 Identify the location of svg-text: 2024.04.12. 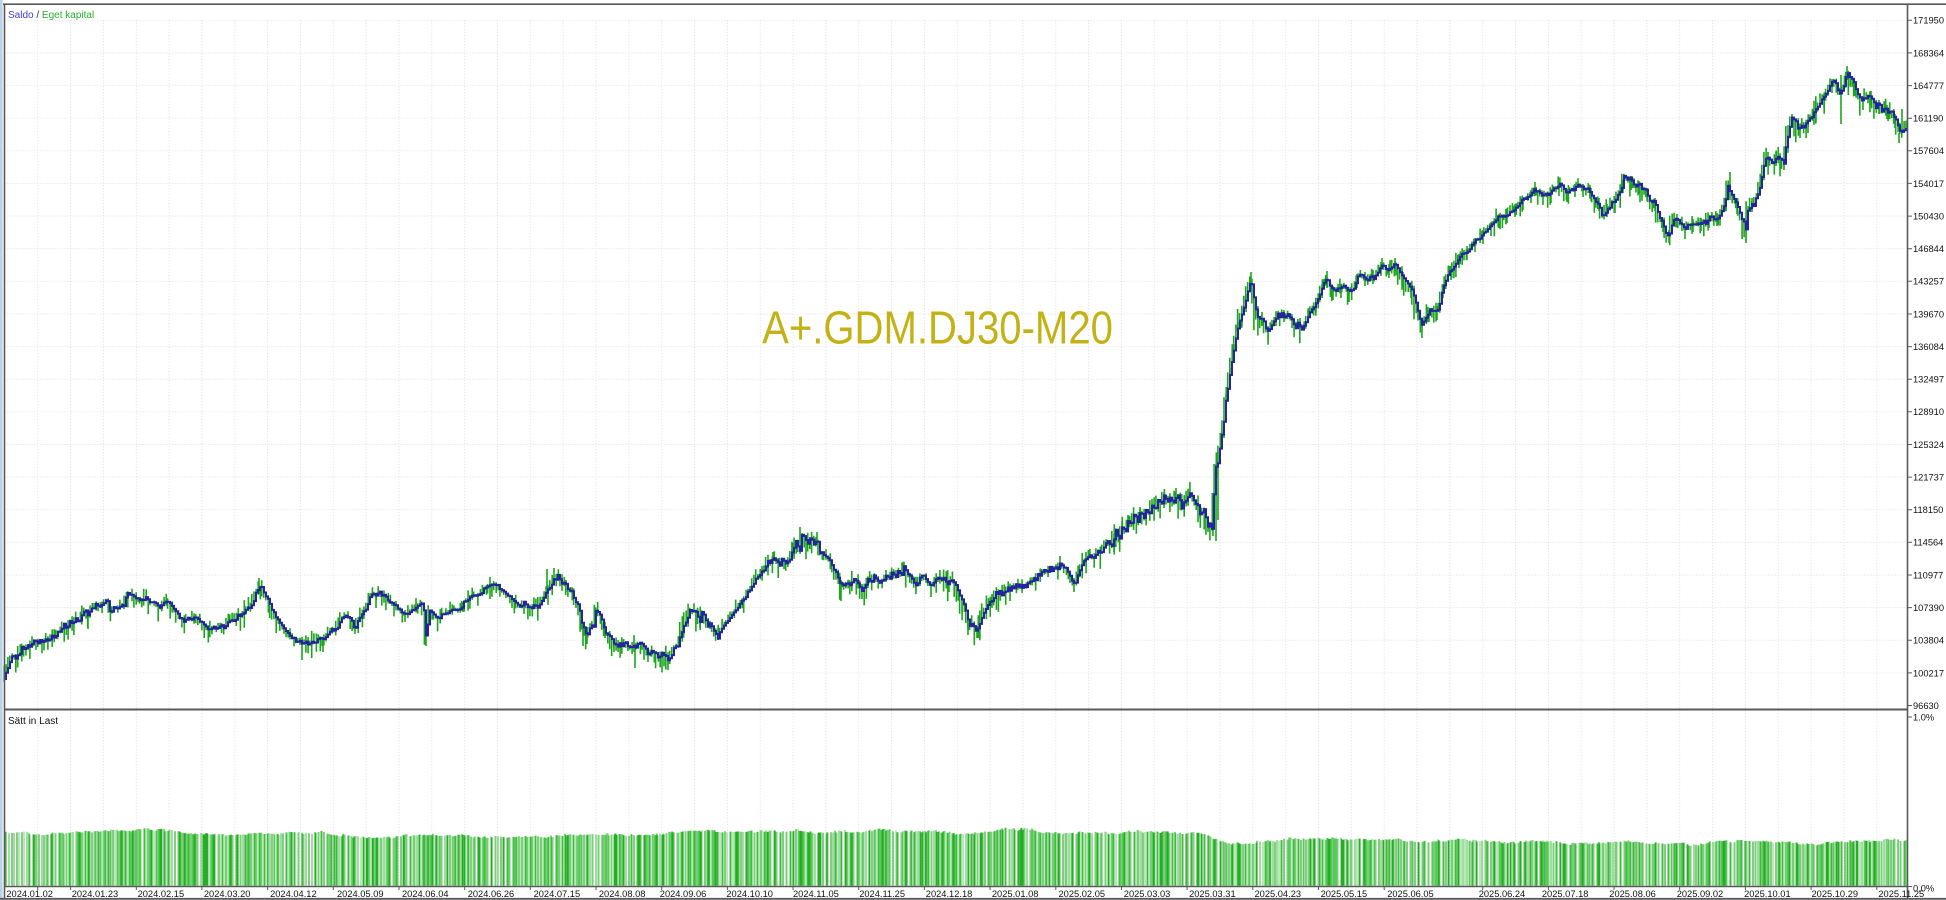
(293, 894).